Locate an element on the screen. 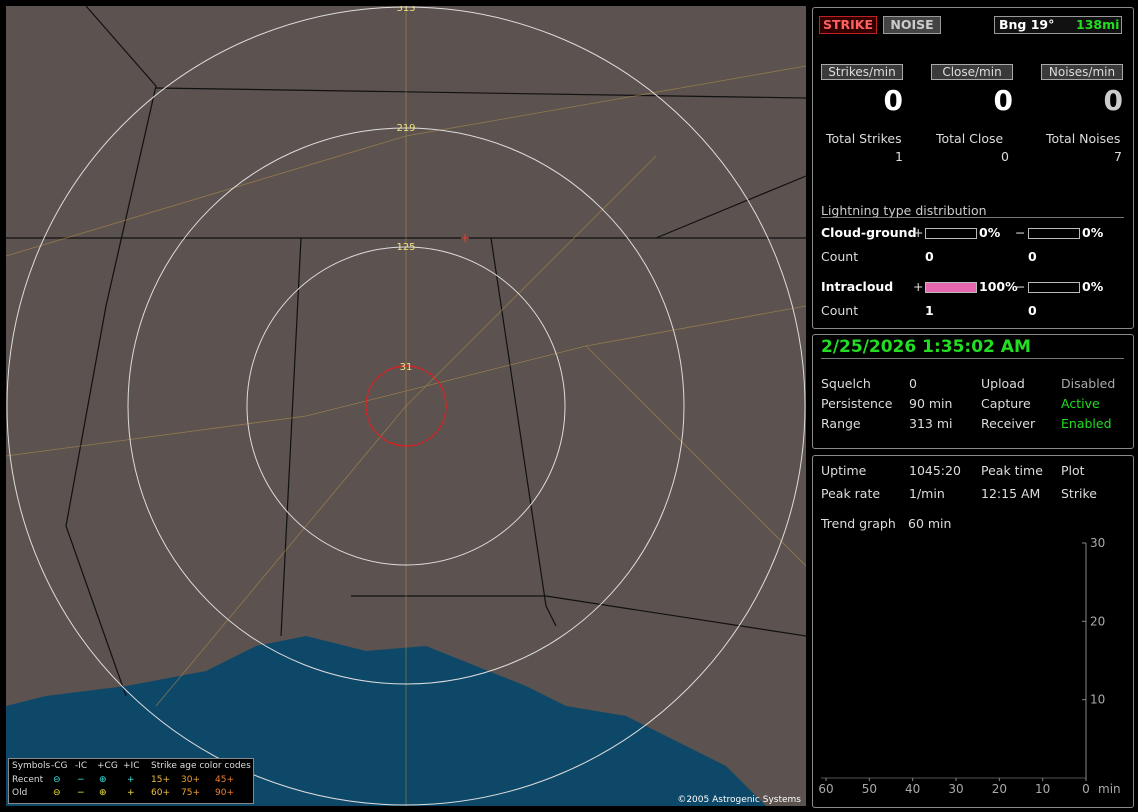  legend-header: +IC is located at coordinates (131, 766).